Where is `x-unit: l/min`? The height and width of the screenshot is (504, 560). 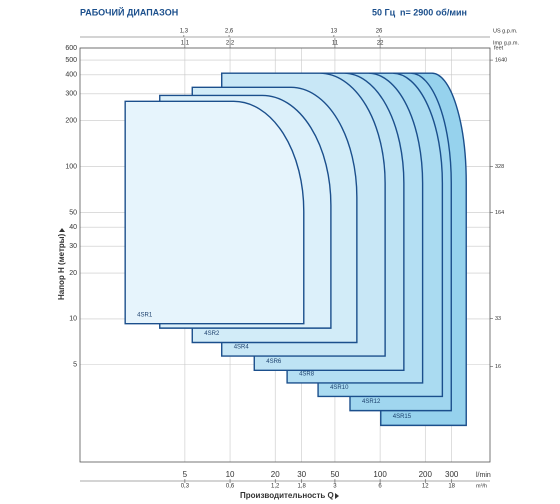 x-unit: l/min is located at coordinates (483, 475).